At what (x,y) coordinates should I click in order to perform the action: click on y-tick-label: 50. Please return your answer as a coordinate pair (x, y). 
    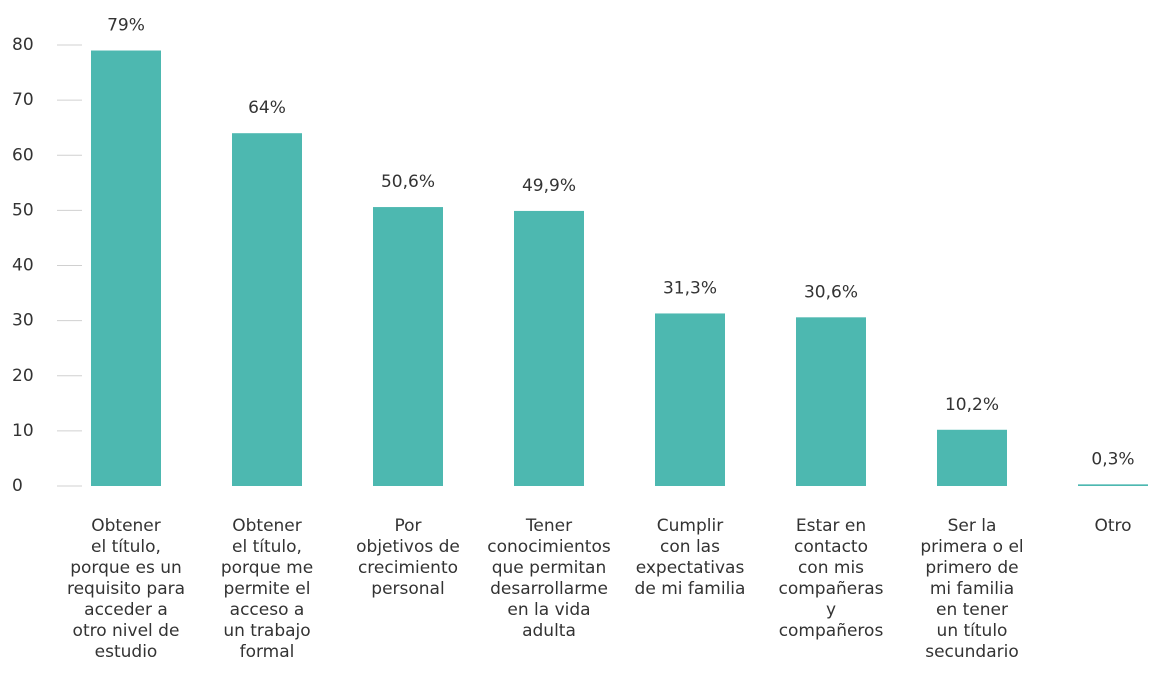
    Looking at the image, I should click on (23, 210).